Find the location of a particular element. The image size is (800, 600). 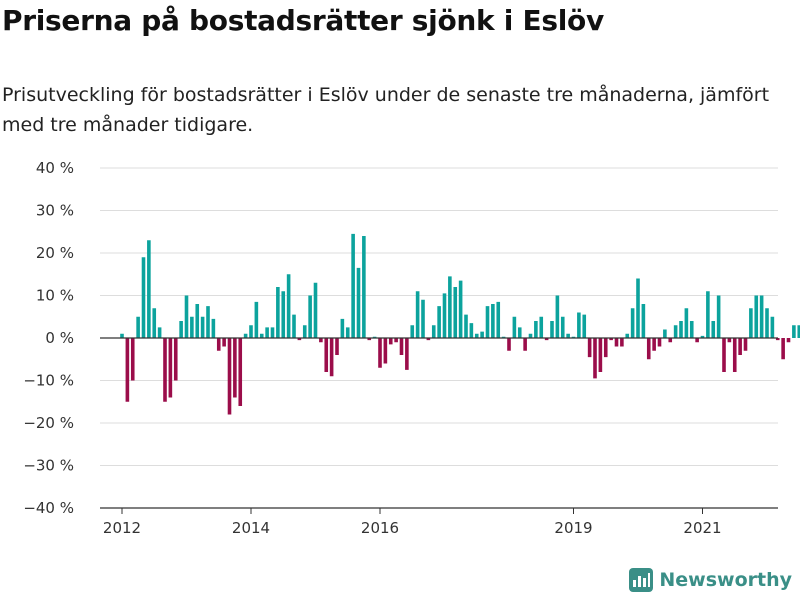

y-tick-label: 0 % is located at coordinates (59, 338).